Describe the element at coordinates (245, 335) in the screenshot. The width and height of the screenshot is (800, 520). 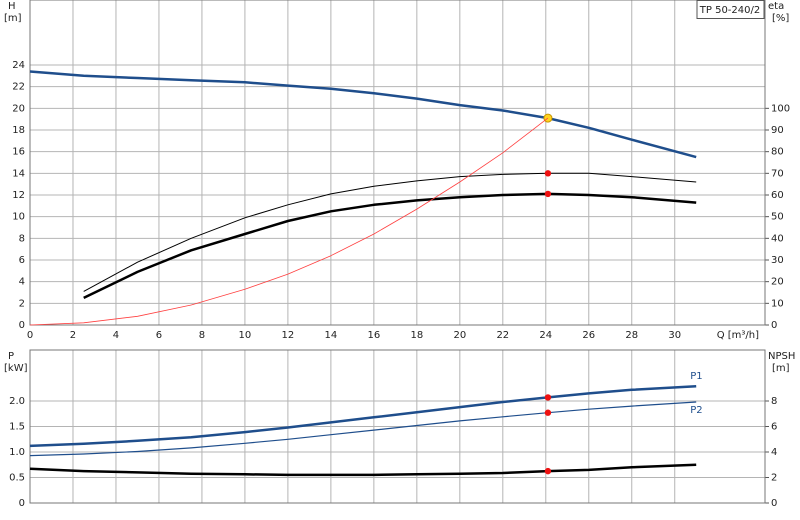
I see `x-tick-label: 10` at that location.